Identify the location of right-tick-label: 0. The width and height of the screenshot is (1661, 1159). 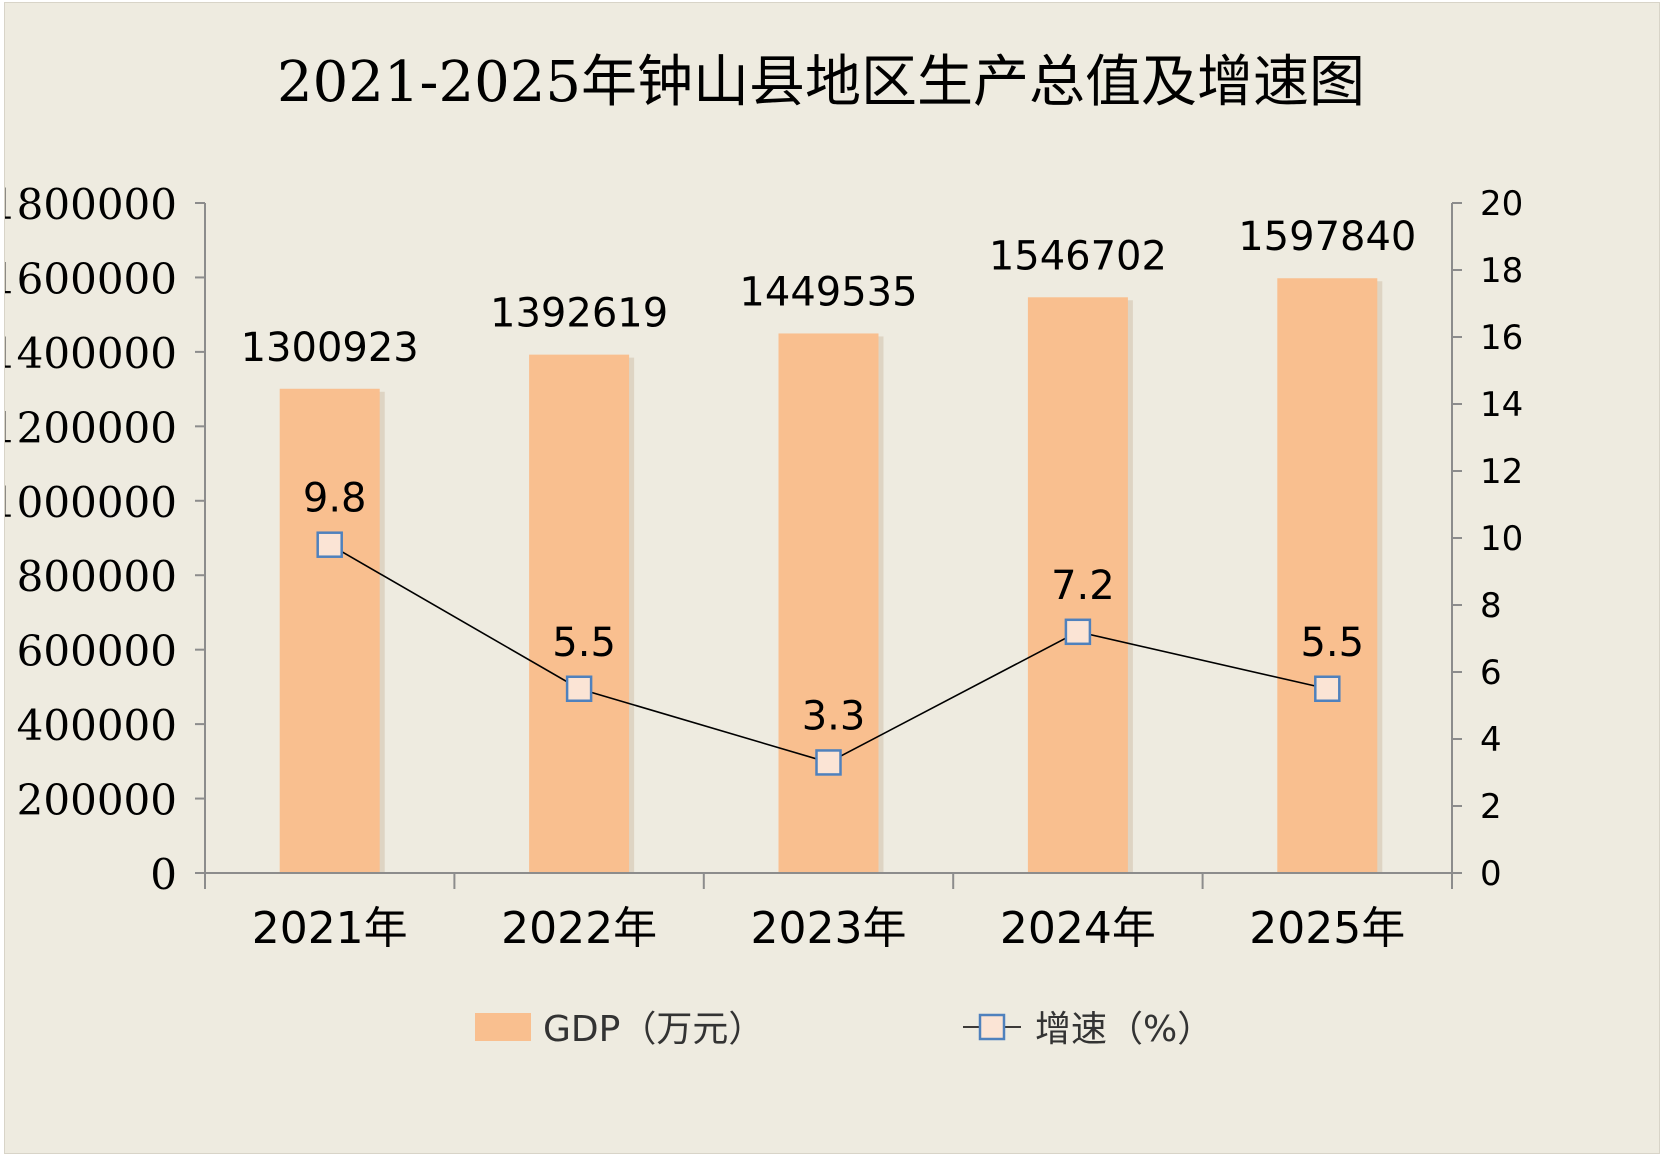
(1491, 874).